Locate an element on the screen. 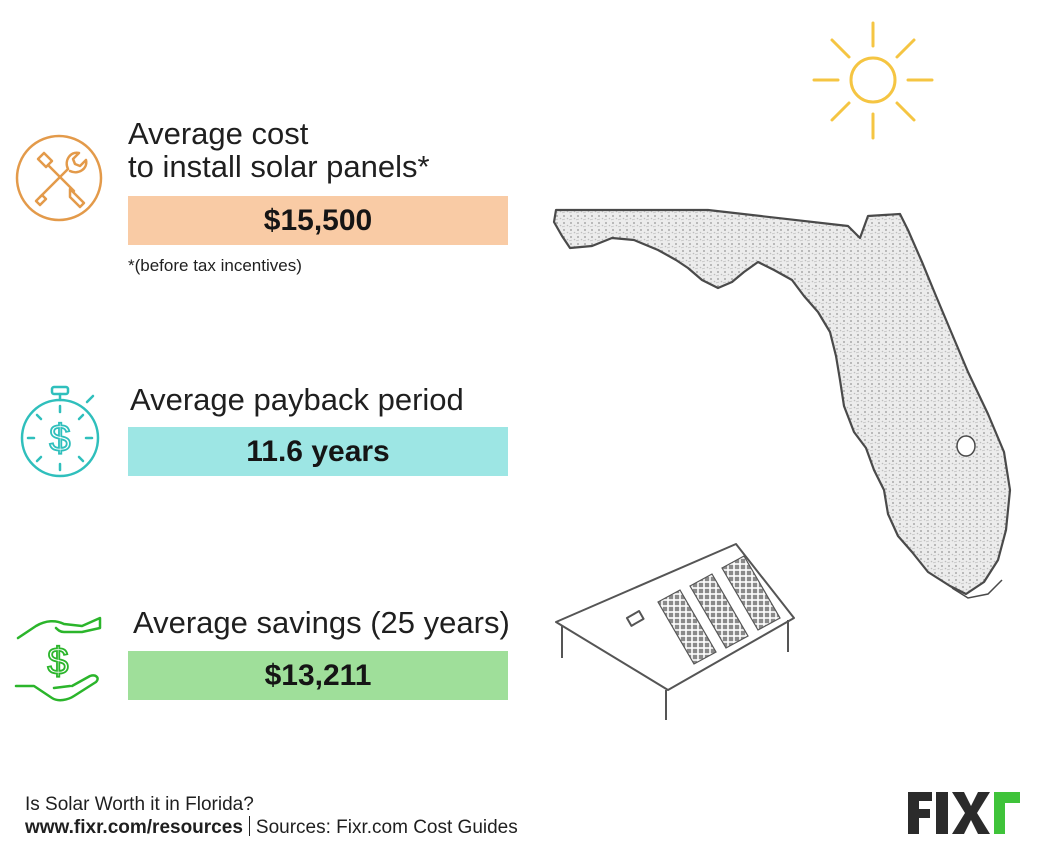 Image resolution: width=1040 pixels, height=853 pixels. footer-title: Is Solar Worth it in Florida? is located at coordinates (139, 804).